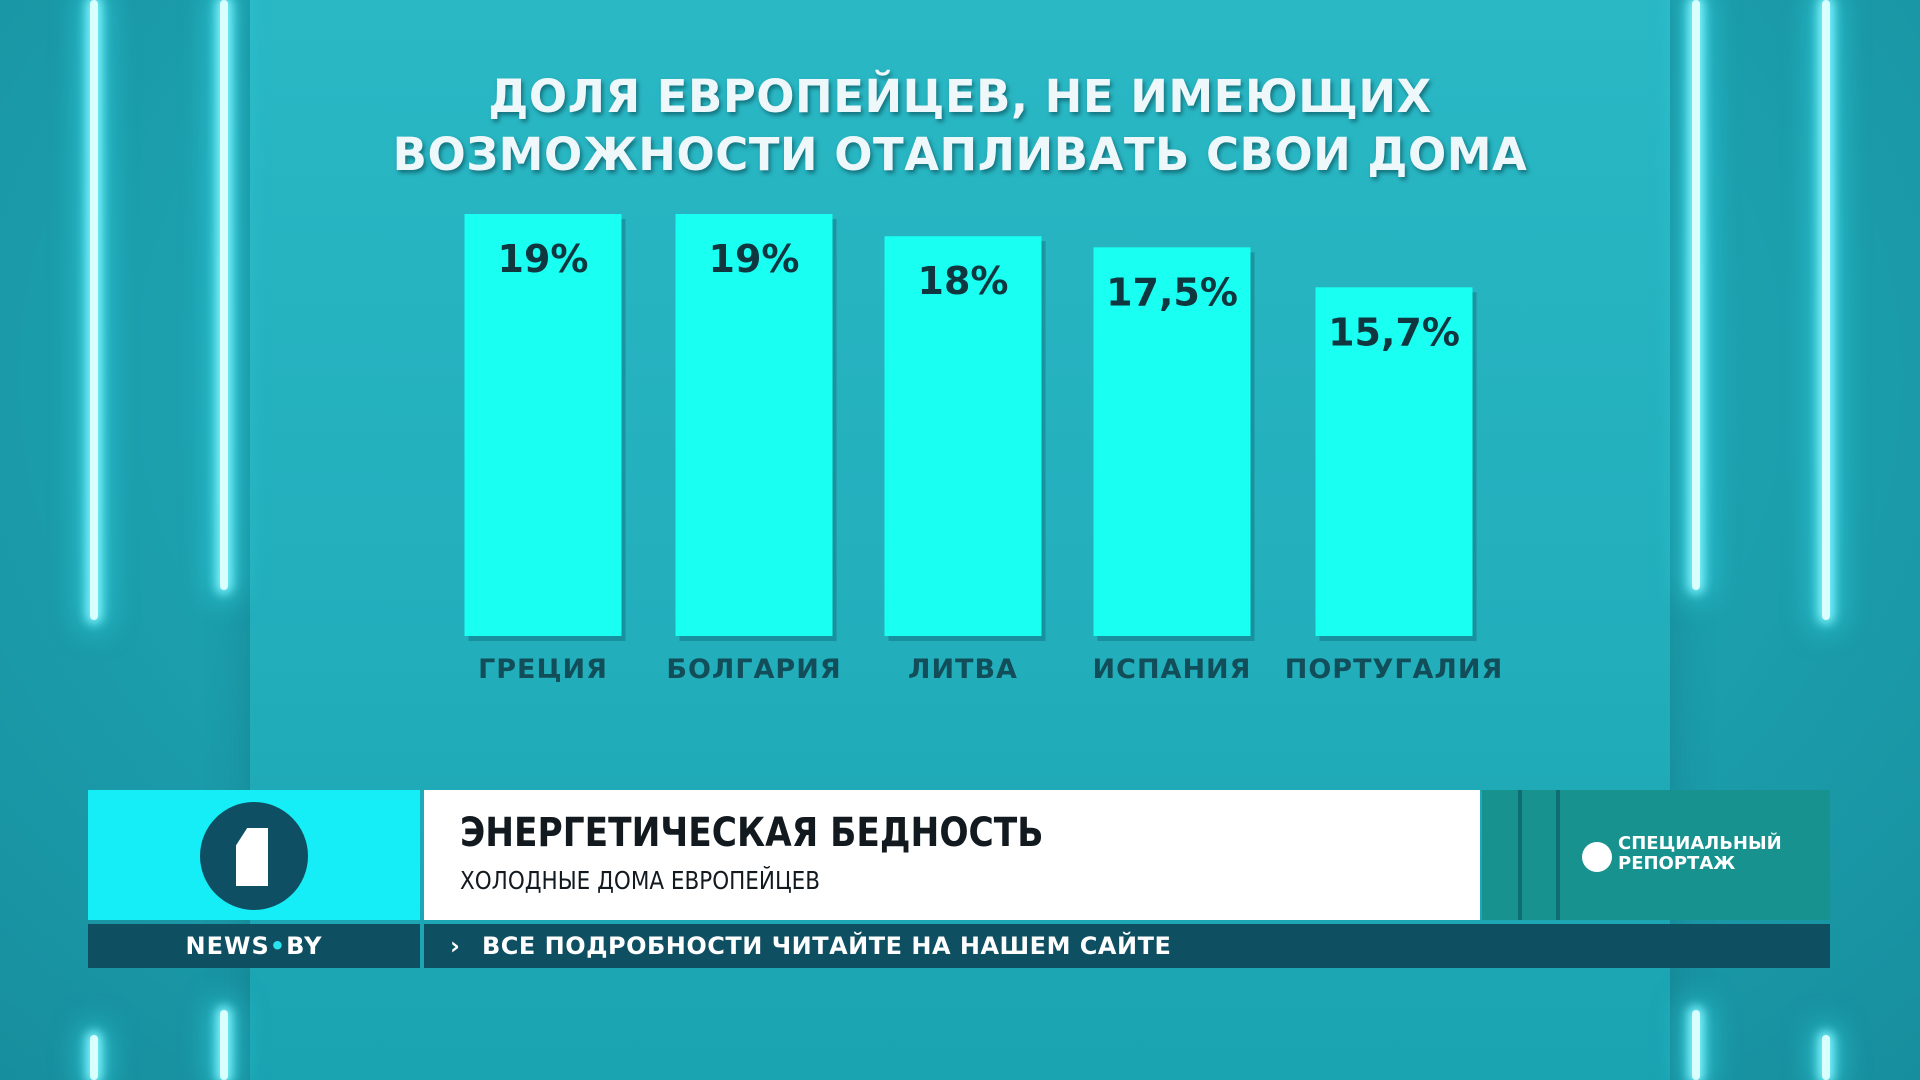 The width and height of the screenshot is (1920, 1080). What do you see at coordinates (543, 669) in the screenshot?
I see `category-label: ГРЕЦИЯ` at bounding box center [543, 669].